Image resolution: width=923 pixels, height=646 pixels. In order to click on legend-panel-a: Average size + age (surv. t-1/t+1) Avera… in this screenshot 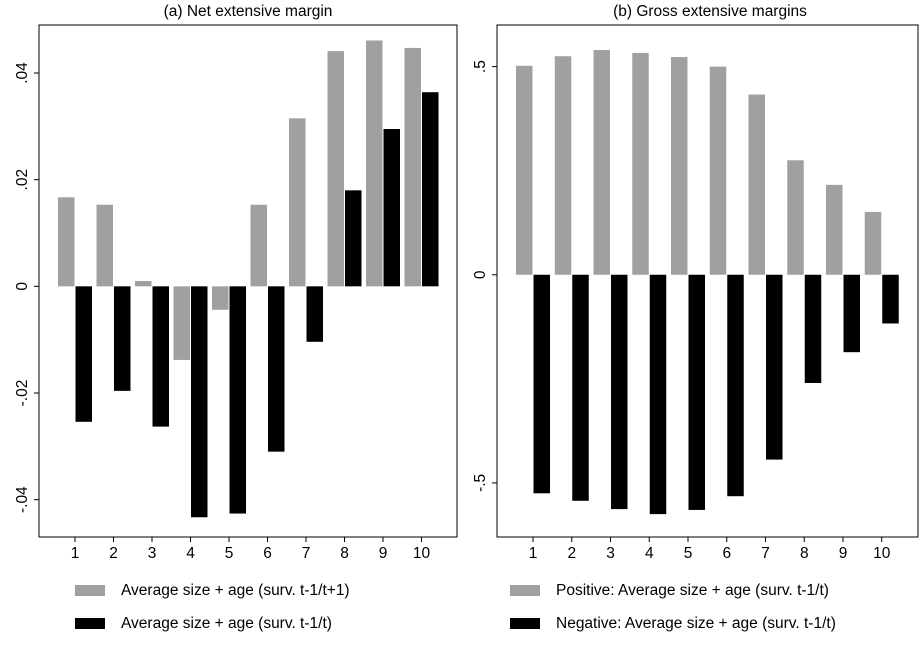, I will do `click(212, 613)`.